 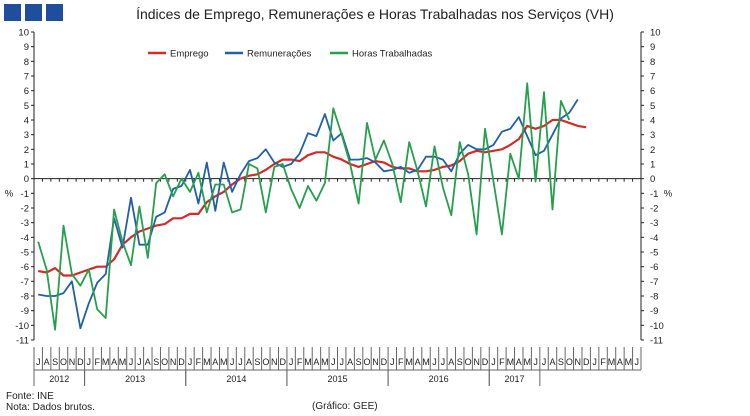 What do you see at coordinates (439, 379) in the screenshot?
I see `year-label: 2016` at bounding box center [439, 379].